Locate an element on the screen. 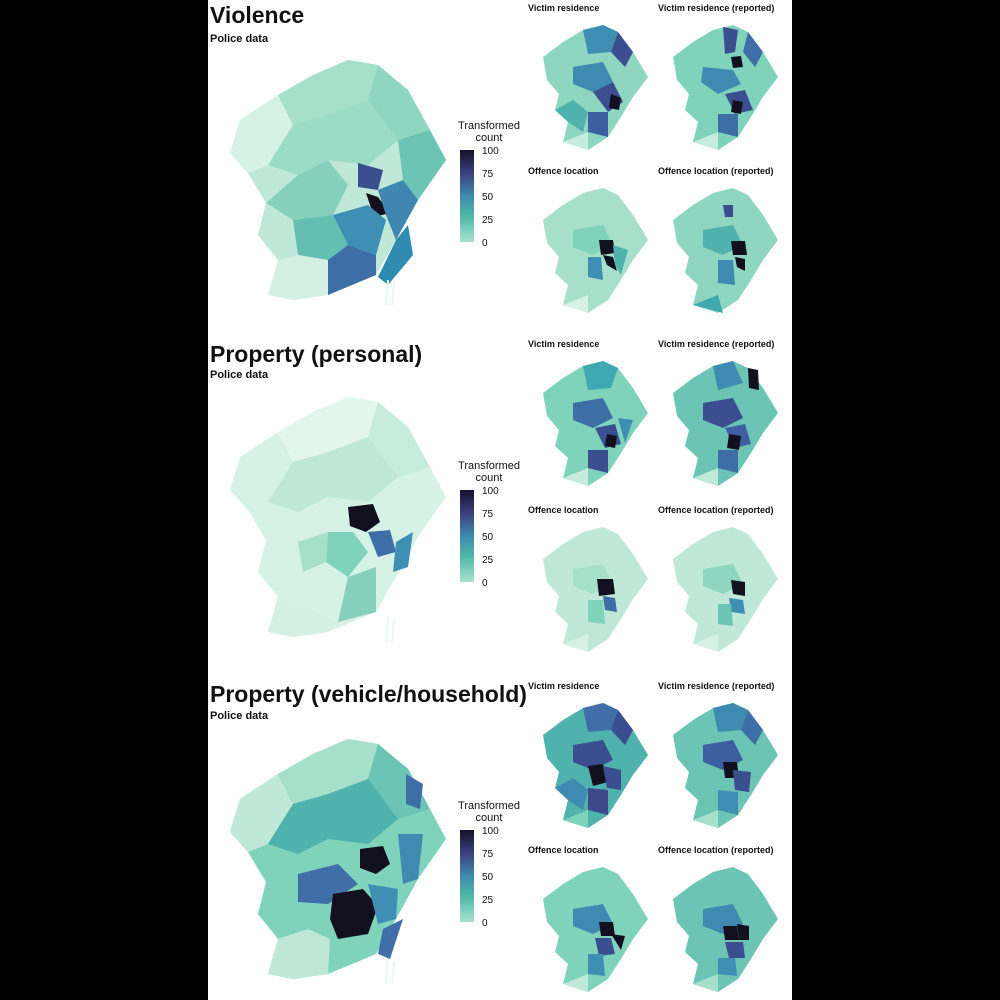 This screenshot has width=1000, height=1000. section-title: Property (personal) is located at coordinates (316, 354).